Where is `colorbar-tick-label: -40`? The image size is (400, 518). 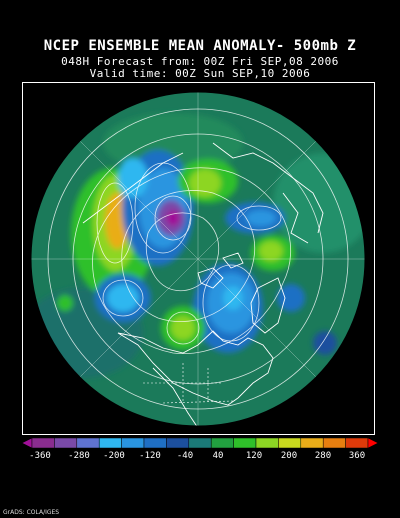 colorbar-tick-label: -40 is located at coordinates (185, 456).